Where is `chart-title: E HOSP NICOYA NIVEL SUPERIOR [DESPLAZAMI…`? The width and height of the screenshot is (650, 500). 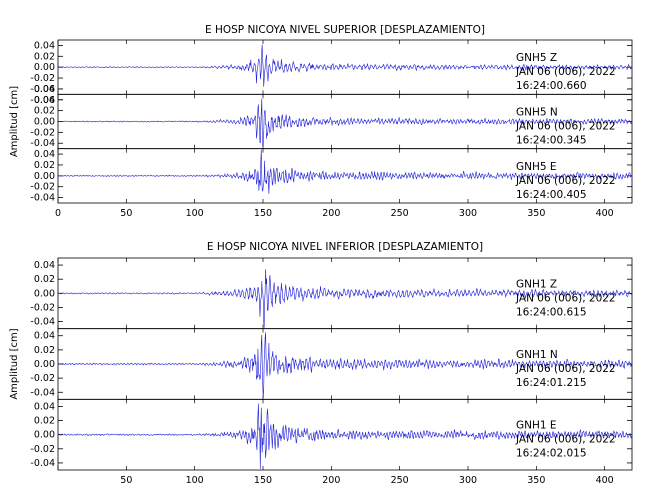
chart-title: E HOSP NICOYA NIVEL SUPERIOR [DESPLAZAMI… is located at coordinates (345, 30).